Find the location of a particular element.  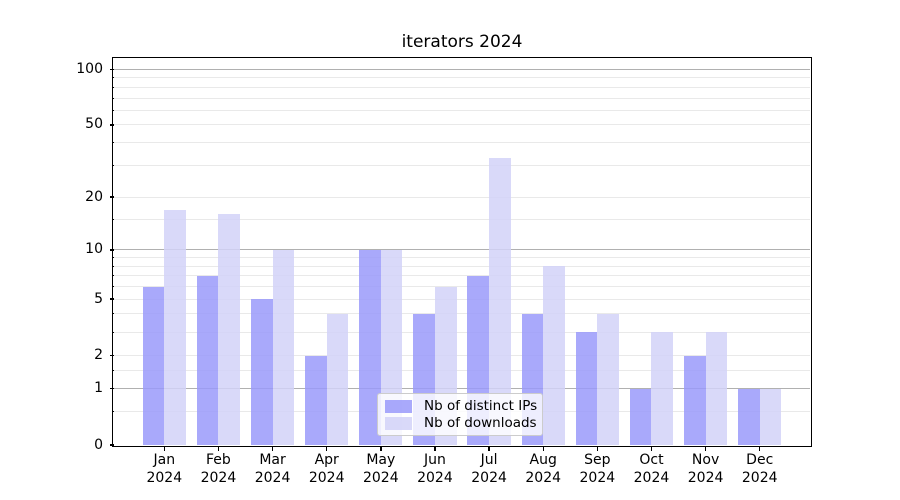

bar-downloads-oct-2024 is located at coordinates (662, 388).